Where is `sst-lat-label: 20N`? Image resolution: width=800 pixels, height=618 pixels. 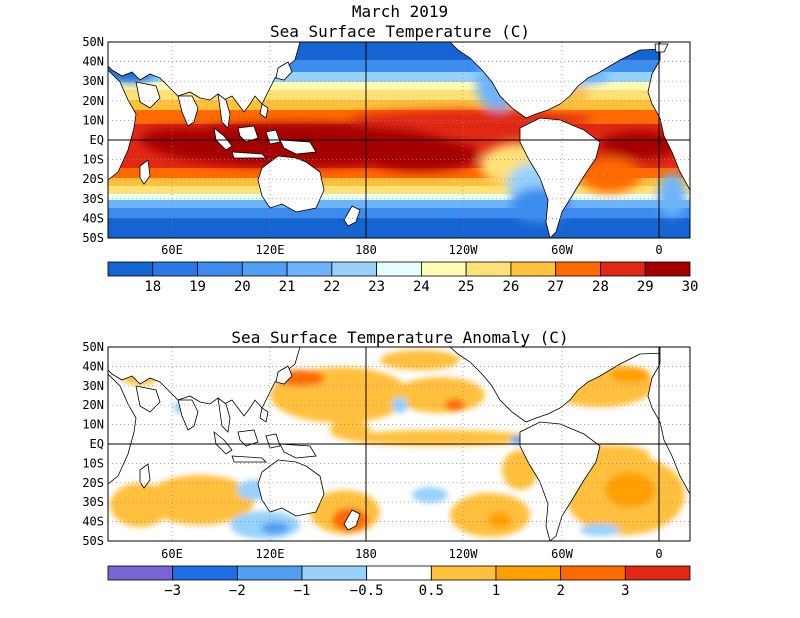
sst-lat-label: 20N is located at coordinates (93, 101).